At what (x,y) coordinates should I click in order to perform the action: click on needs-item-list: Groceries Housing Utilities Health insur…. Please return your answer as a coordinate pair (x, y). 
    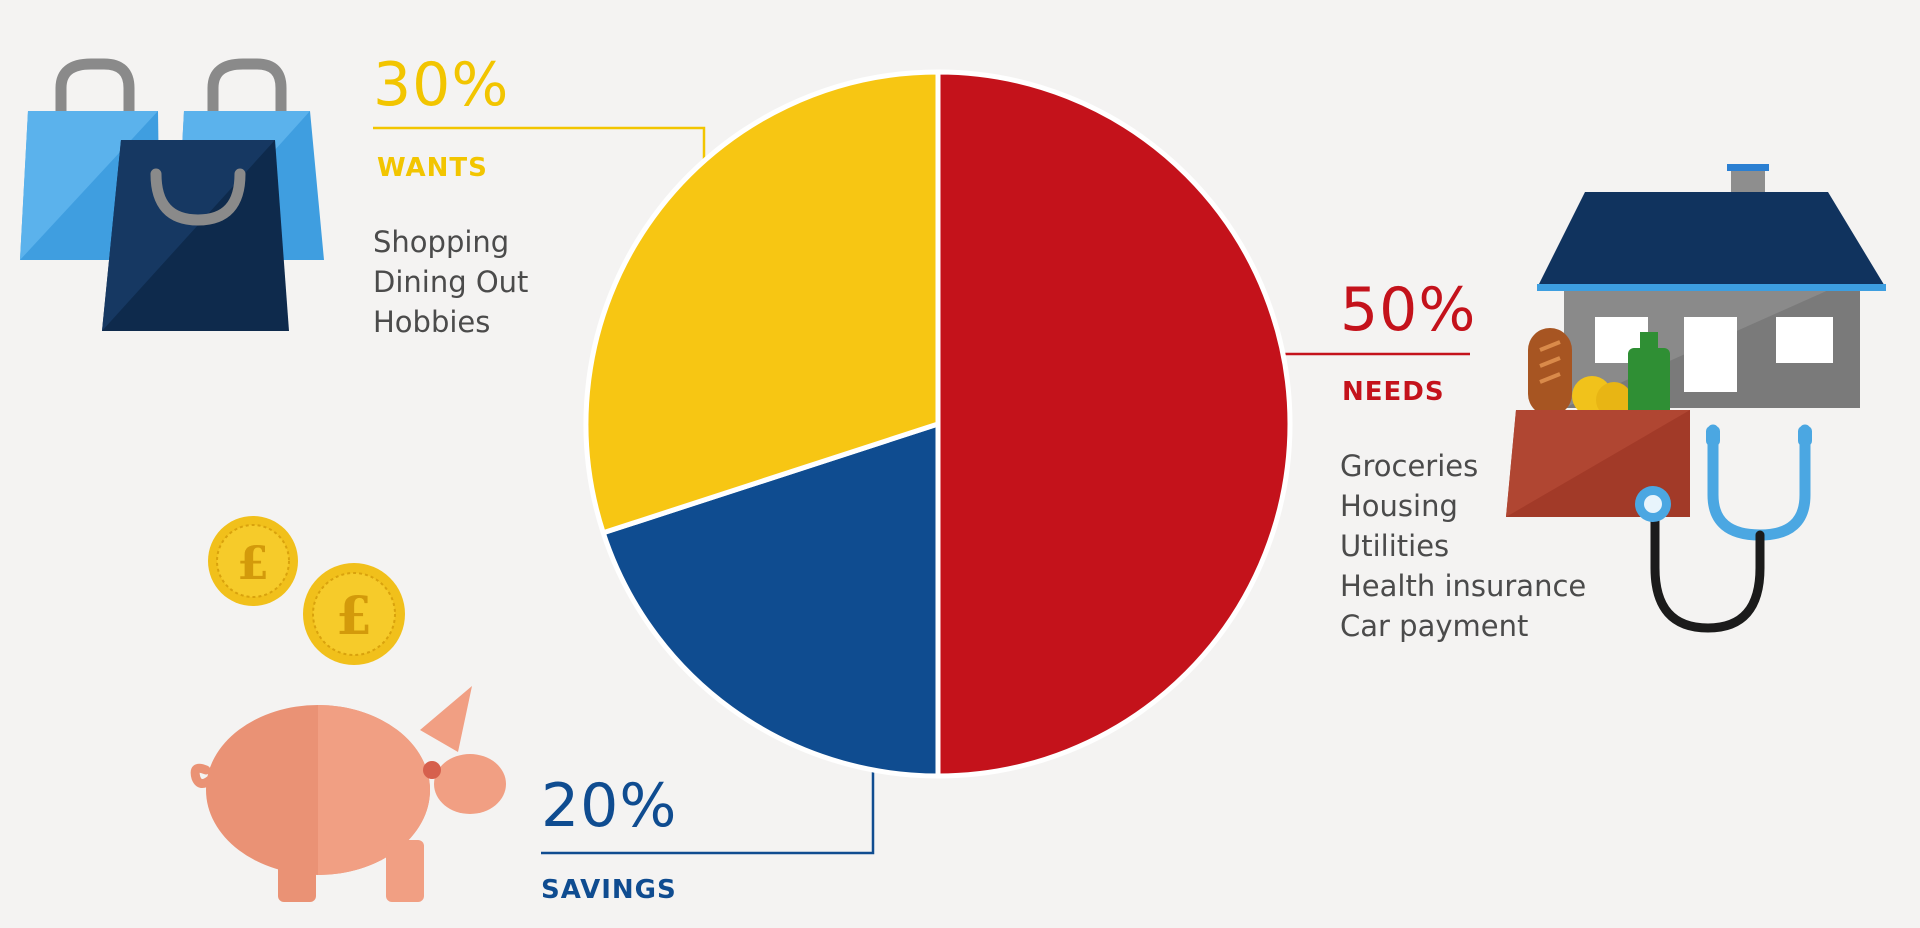
    Looking at the image, I should click on (1463, 546).